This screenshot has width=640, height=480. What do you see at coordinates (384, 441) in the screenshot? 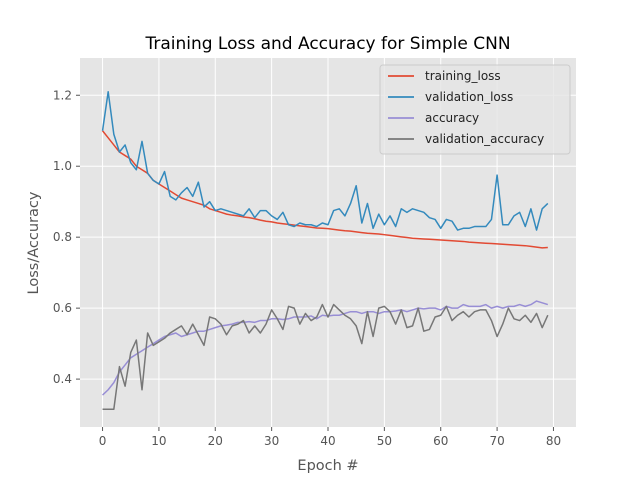
I see `x-tick-label: 50` at bounding box center [384, 441].